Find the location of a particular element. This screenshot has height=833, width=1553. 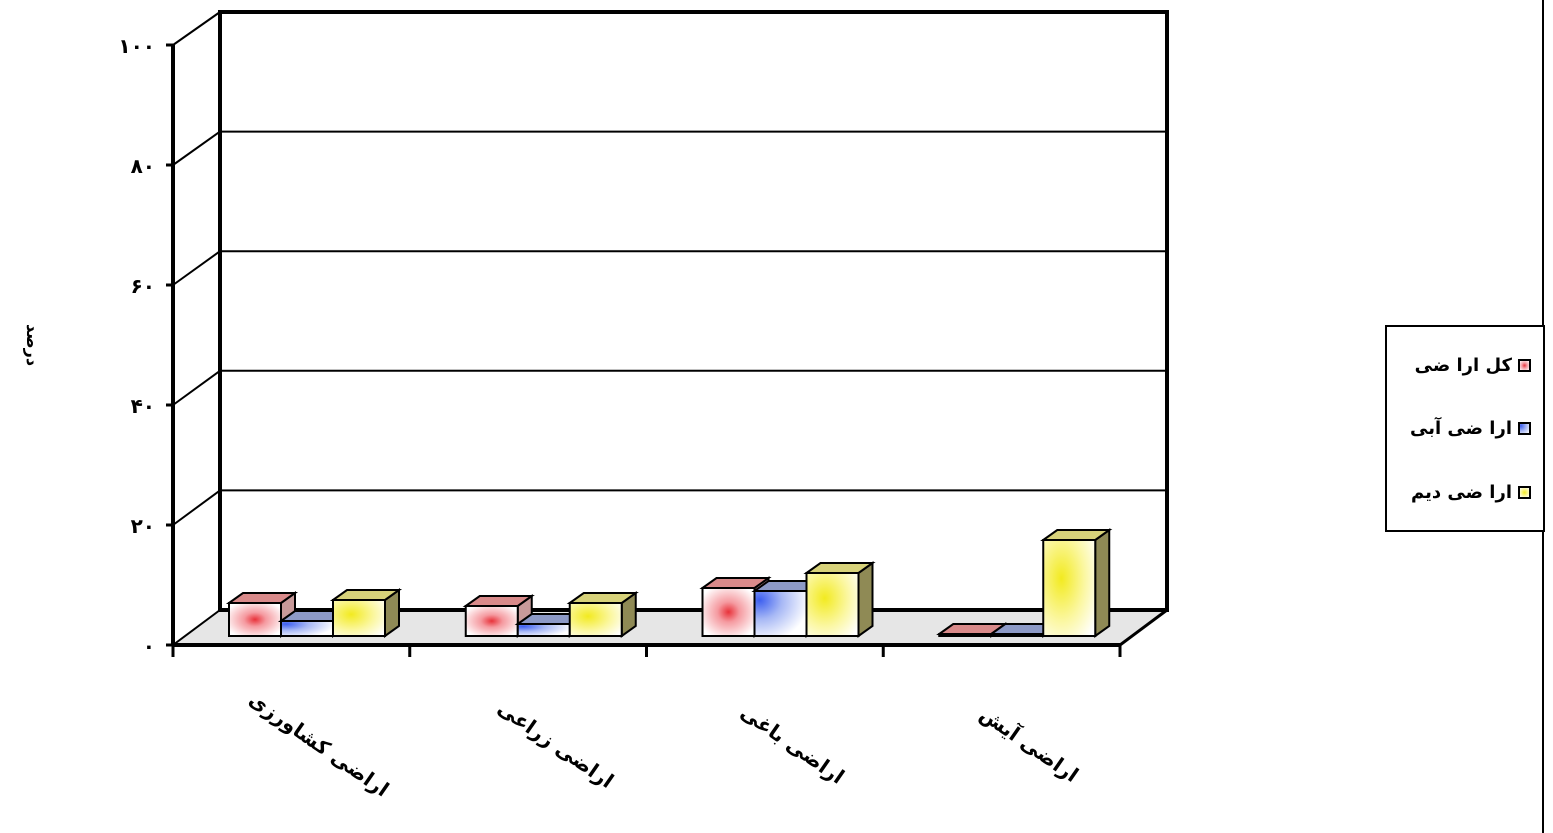

y-tick-label: ۴۰ is located at coordinates (143, 406).